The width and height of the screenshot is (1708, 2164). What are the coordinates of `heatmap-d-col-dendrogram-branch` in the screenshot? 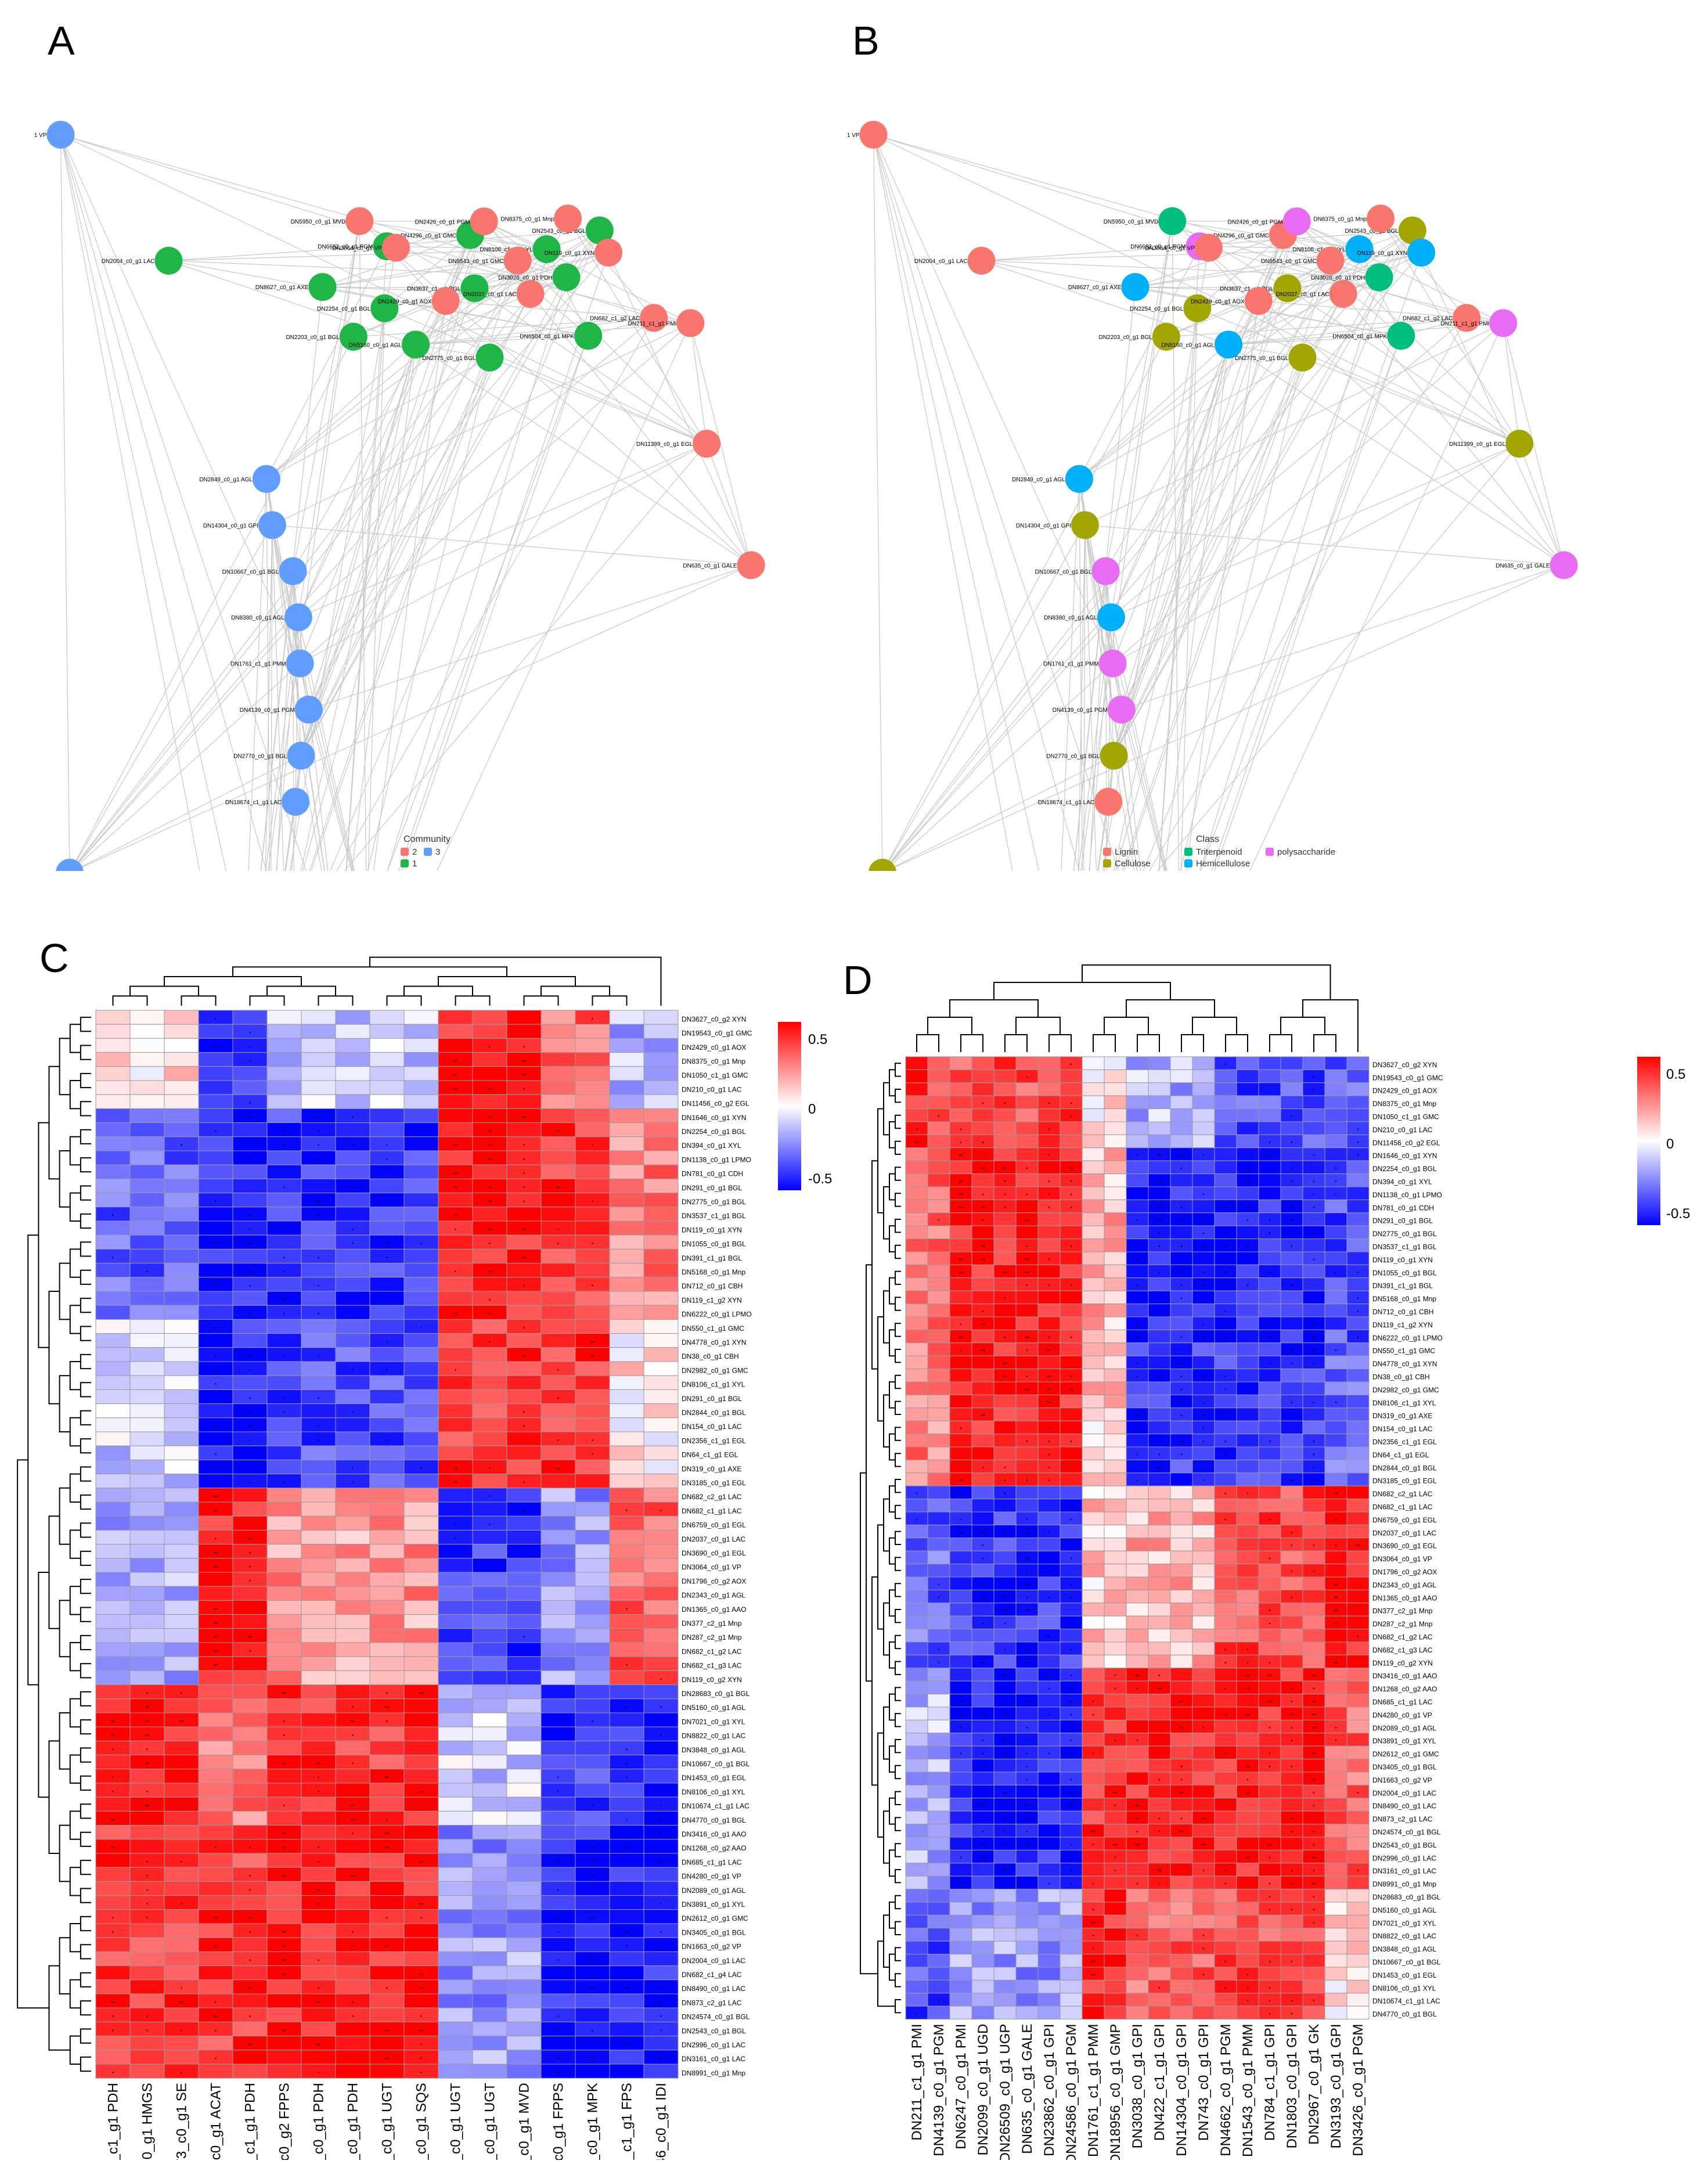 It's located at (1149, 1043).